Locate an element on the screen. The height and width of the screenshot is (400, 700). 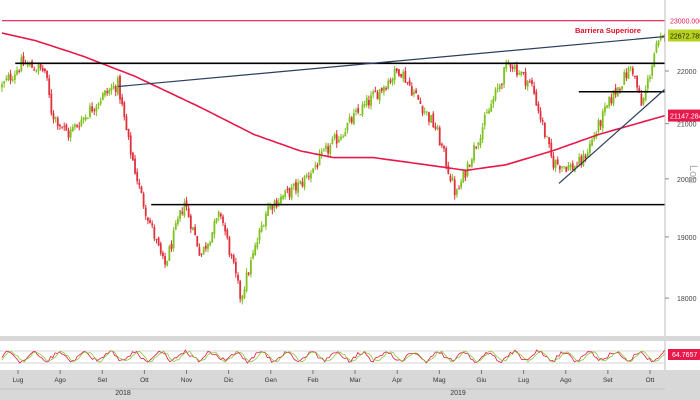
month-label: Feb is located at coordinates (313, 380).